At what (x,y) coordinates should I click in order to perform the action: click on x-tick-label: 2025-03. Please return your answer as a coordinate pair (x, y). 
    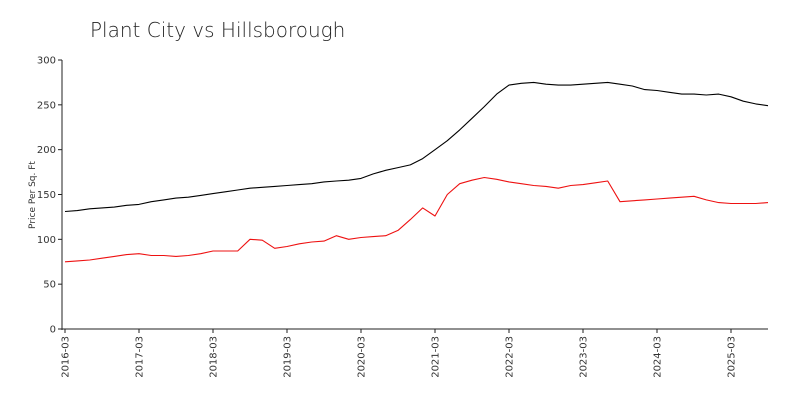
    Looking at the image, I should click on (732, 357).